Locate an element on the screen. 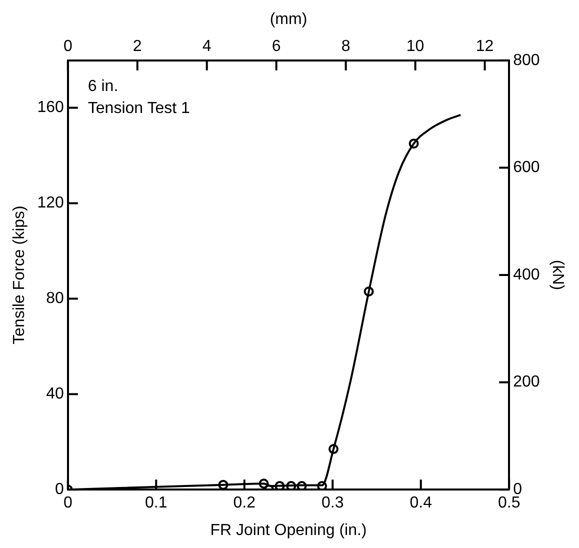  x-axis-title: FR Joint Opening (in.) is located at coordinates (288, 530).